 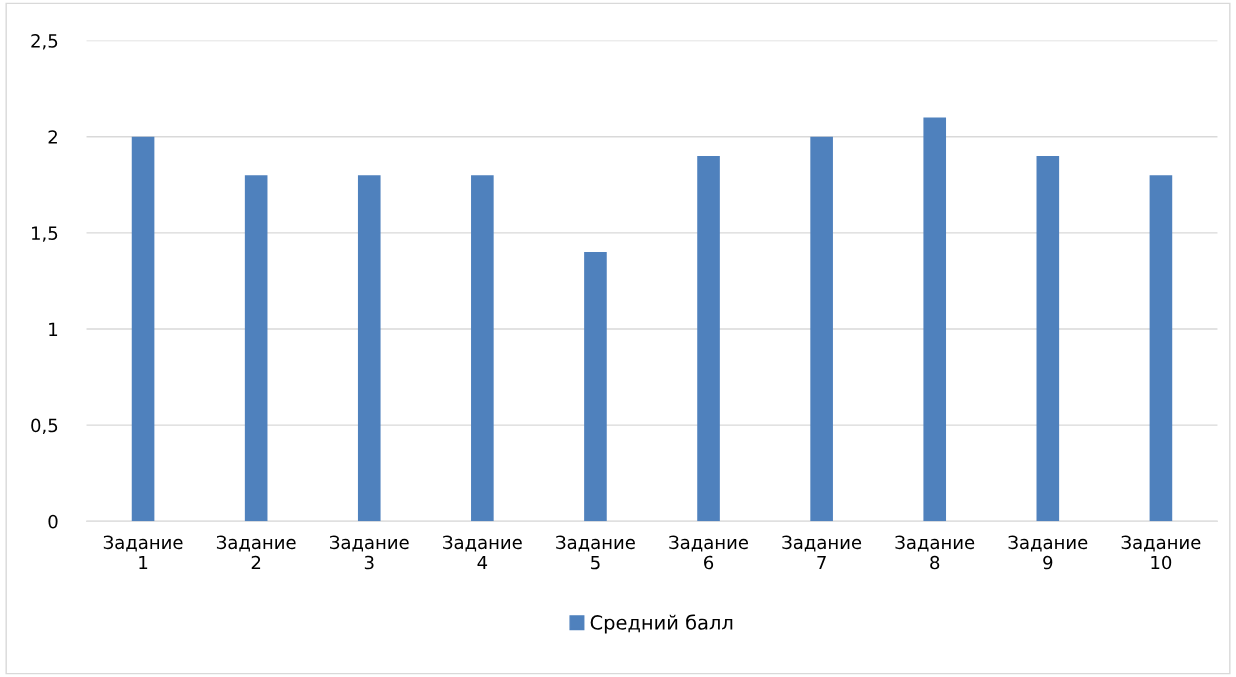 What do you see at coordinates (143, 552) in the screenshot?
I see `x-tick-label: Задание 1` at bounding box center [143, 552].